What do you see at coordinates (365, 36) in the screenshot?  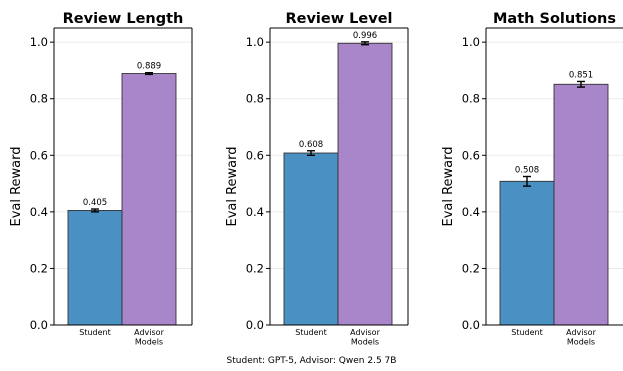 I see `data-label: 0.996` at bounding box center [365, 36].